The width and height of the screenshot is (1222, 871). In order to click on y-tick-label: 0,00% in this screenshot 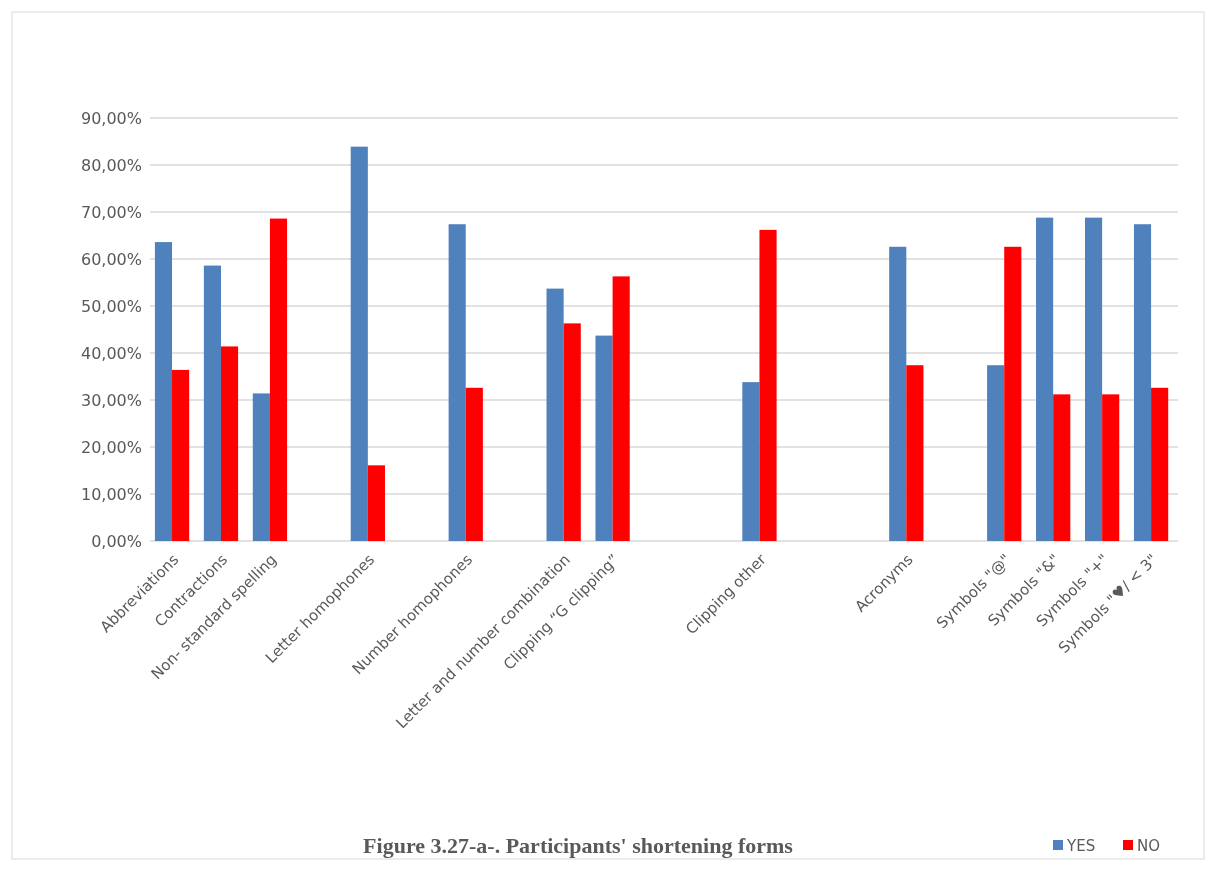, I will do `click(116, 541)`.